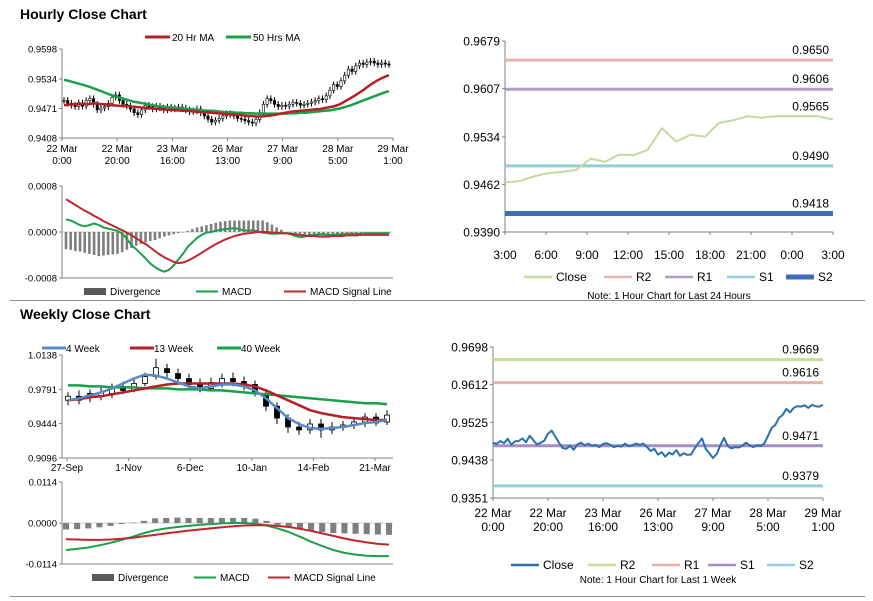 The image size is (873, 601). Describe the element at coordinates (481, 42) in the screenshot. I see `hourly-levels-chart-y-tick-label: 0.9679` at that location.